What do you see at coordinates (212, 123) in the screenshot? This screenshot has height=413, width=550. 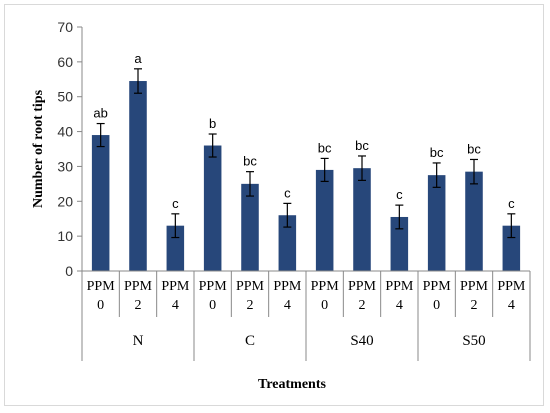 I see `significance-label: b` at bounding box center [212, 123].